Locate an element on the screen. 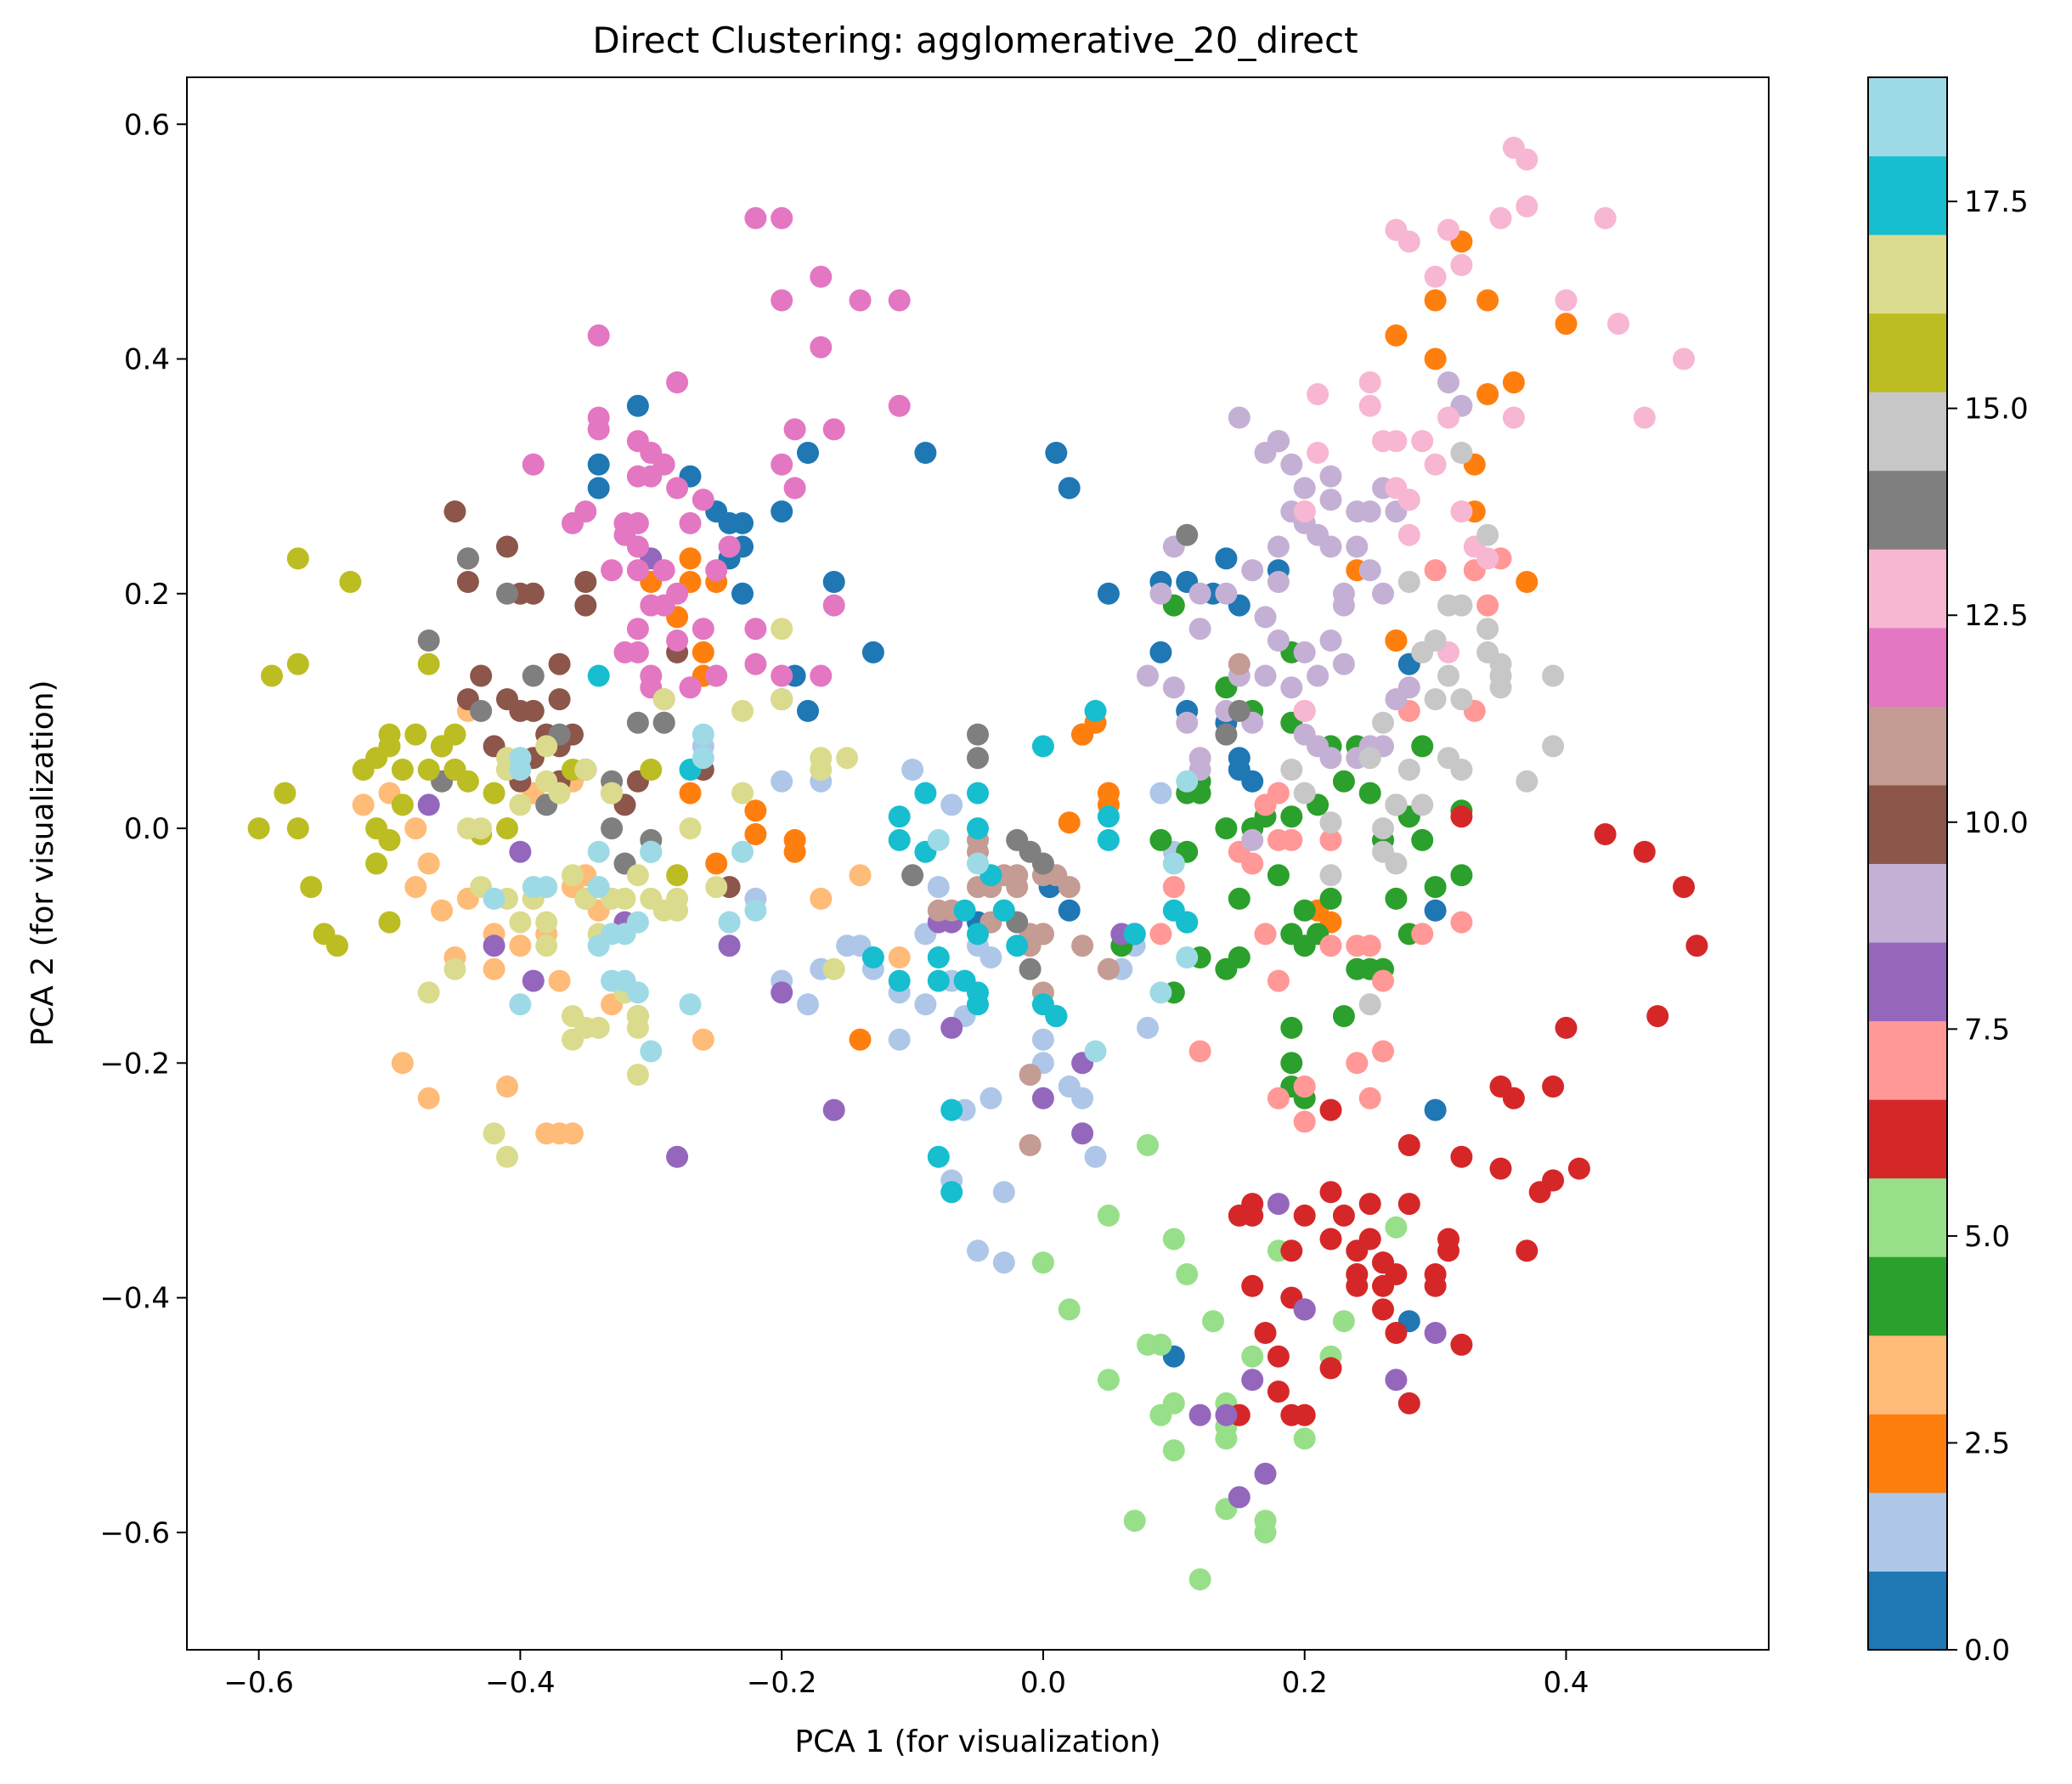  x-tick-label: 0.0 is located at coordinates (1043, 1683).